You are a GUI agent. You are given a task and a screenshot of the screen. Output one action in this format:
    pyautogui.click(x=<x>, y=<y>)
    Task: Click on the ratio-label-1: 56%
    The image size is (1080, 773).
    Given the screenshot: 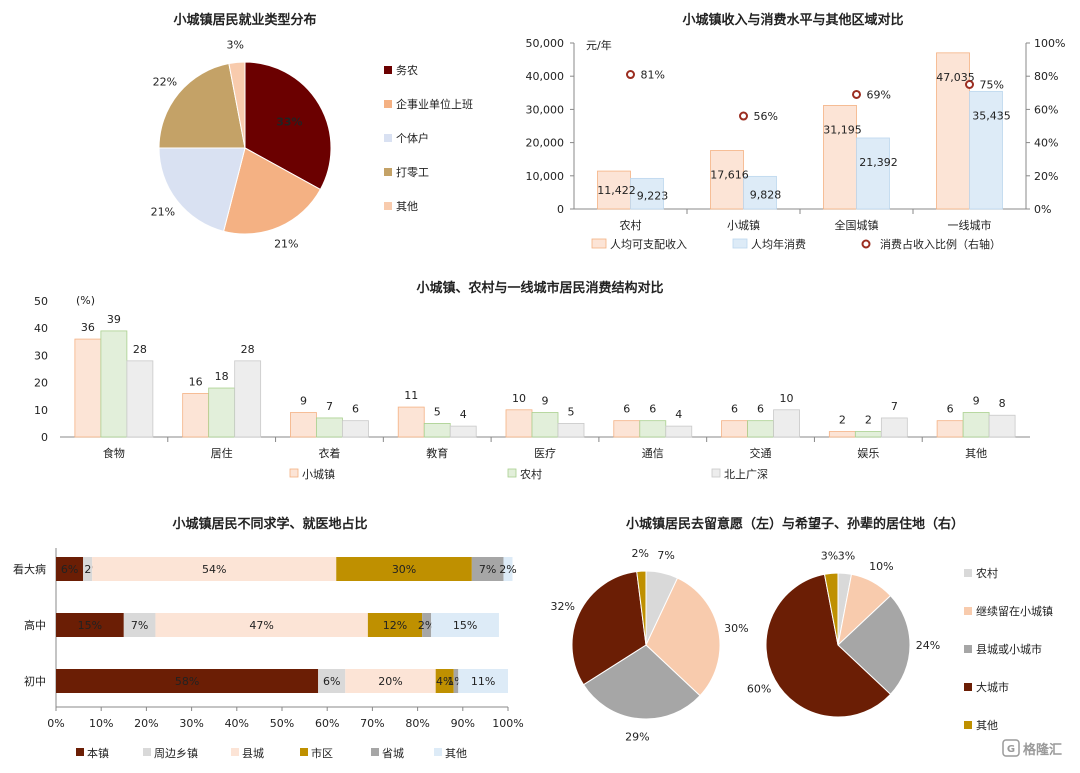 What is the action you would take?
    pyautogui.click(x=766, y=116)
    